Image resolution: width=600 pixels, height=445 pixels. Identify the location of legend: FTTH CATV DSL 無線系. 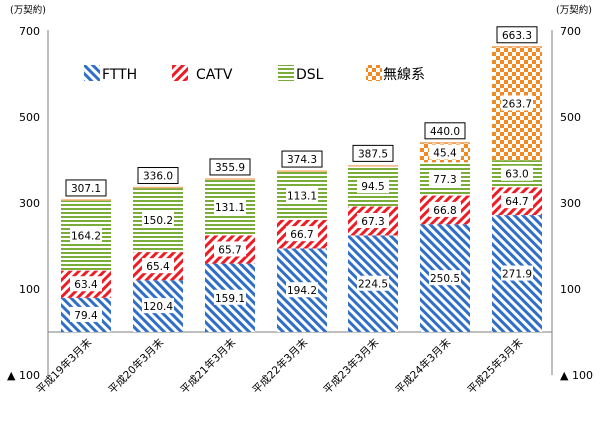
(254, 74).